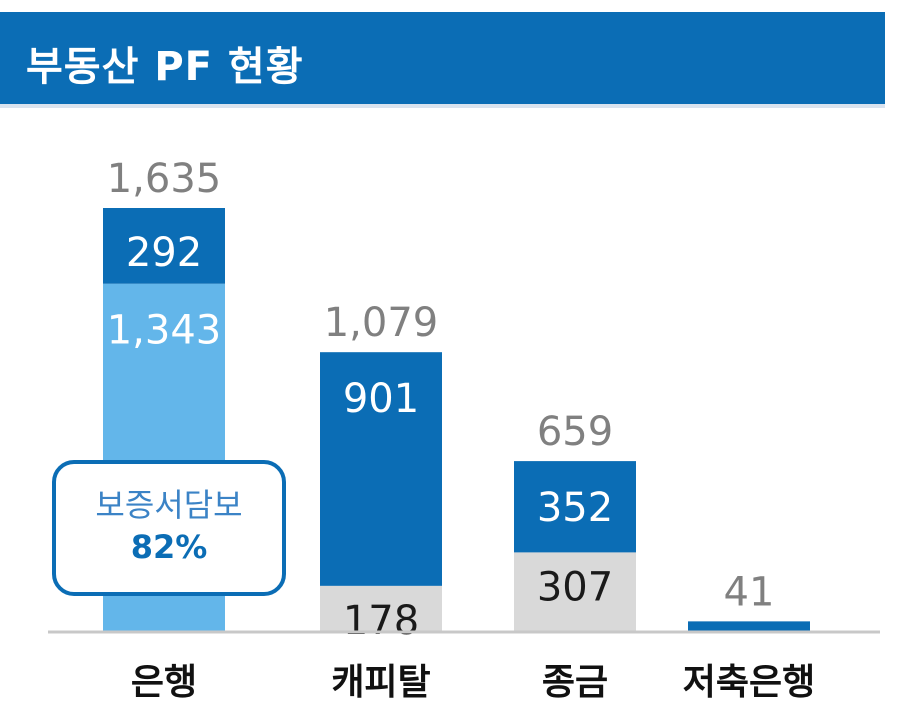 The width and height of the screenshot is (900, 720). I want to click on page-title: 부동산 PF 현황, so click(165, 67).